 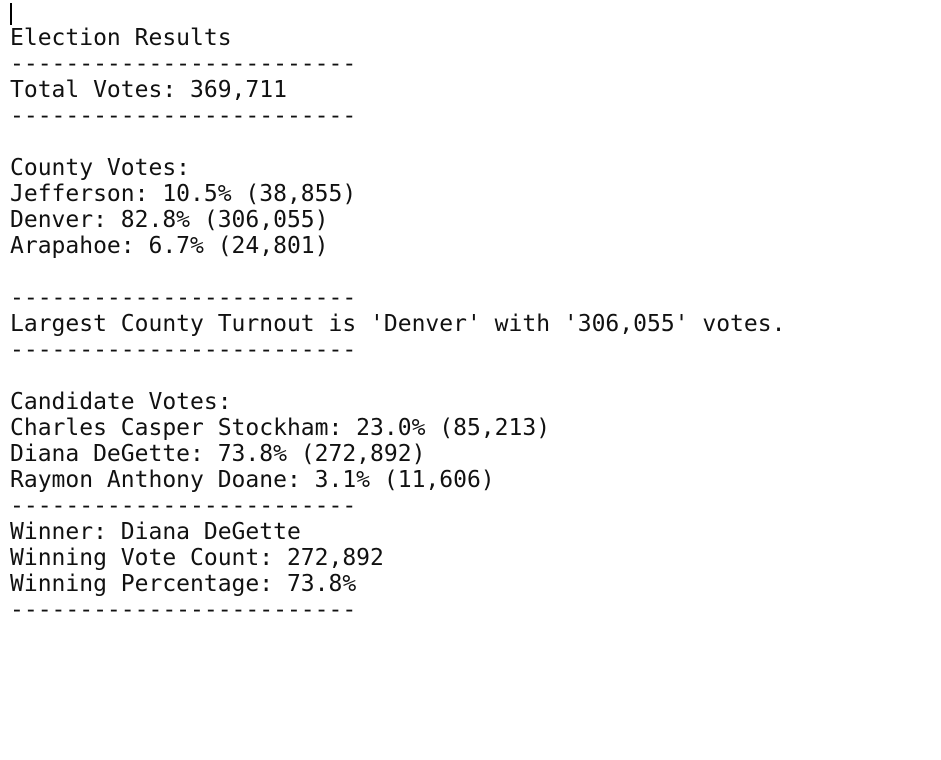 I want to click on candidate-line: Raymon Anthony Doane: 3.1% (11,606), so click(x=252, y=480).